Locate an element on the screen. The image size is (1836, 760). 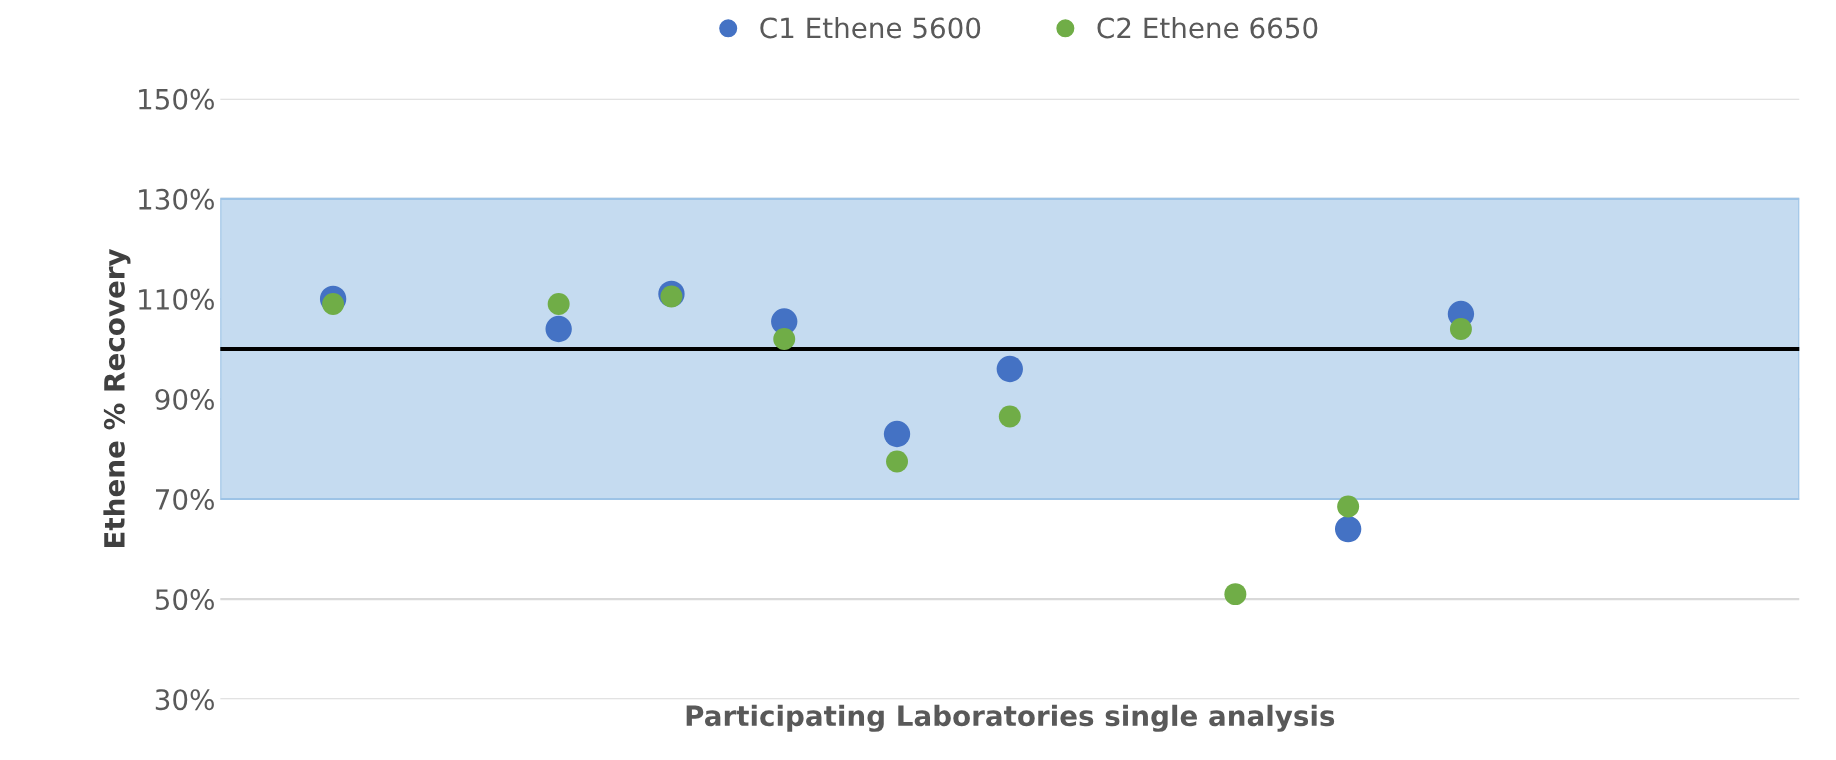
y-tick-label: 150% is located at coordinates (176, 99).